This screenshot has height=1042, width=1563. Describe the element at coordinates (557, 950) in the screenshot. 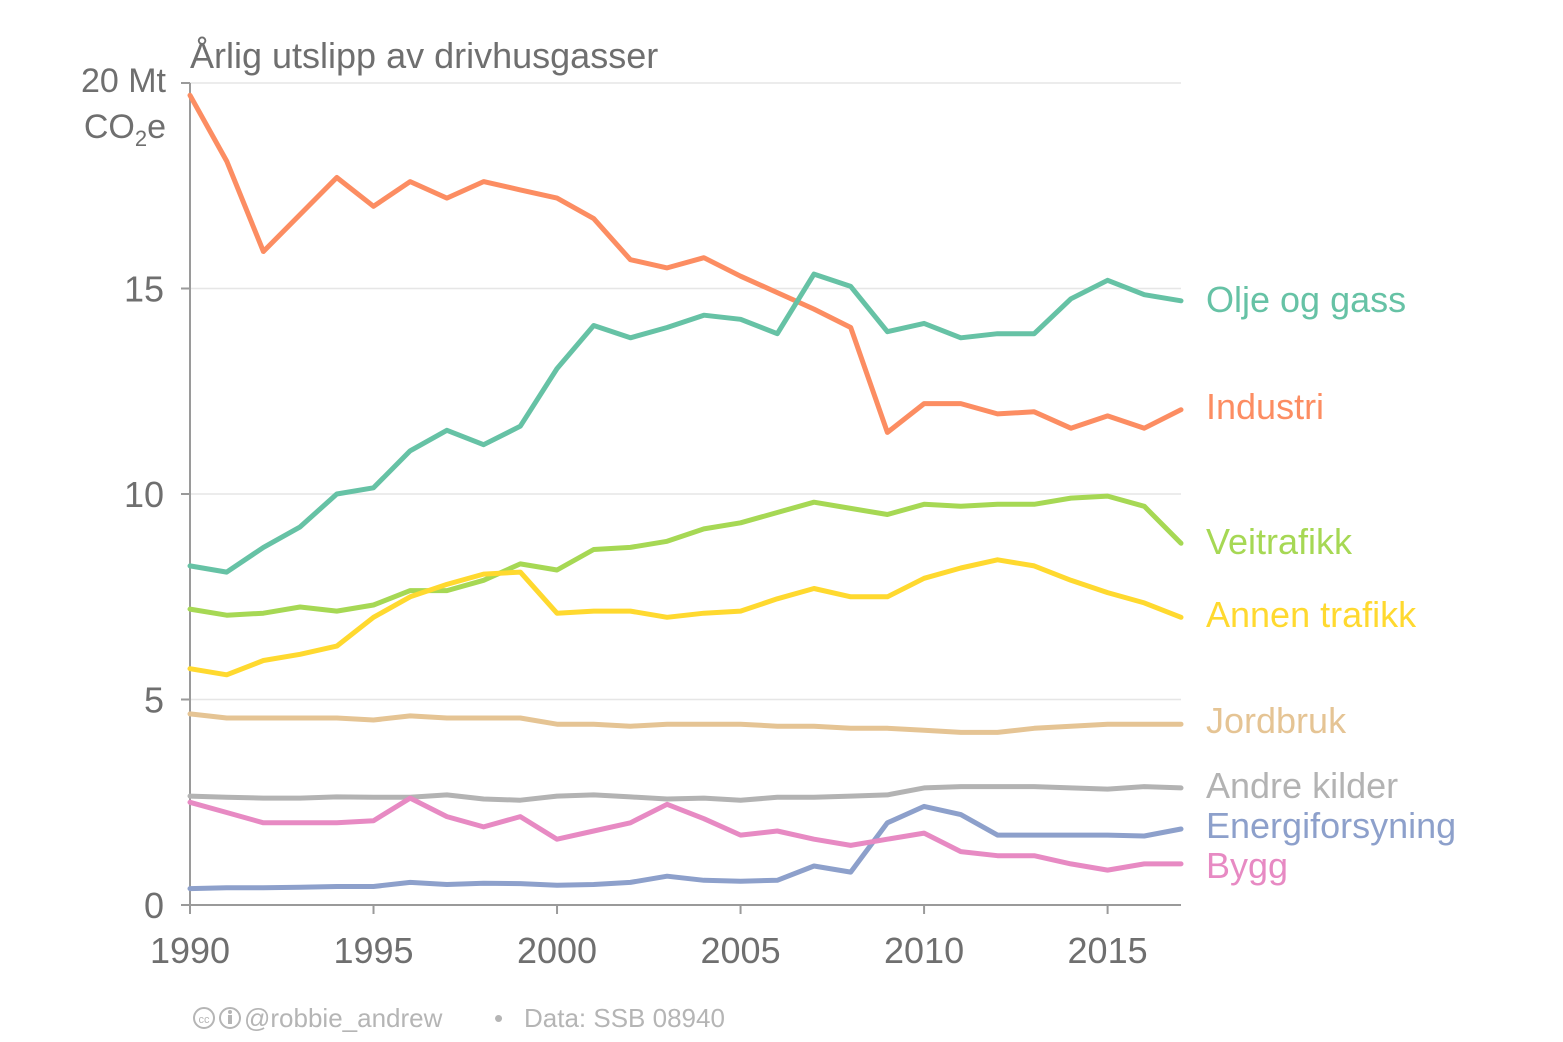

I see `x-tick-label-2000: 2000` at that location.